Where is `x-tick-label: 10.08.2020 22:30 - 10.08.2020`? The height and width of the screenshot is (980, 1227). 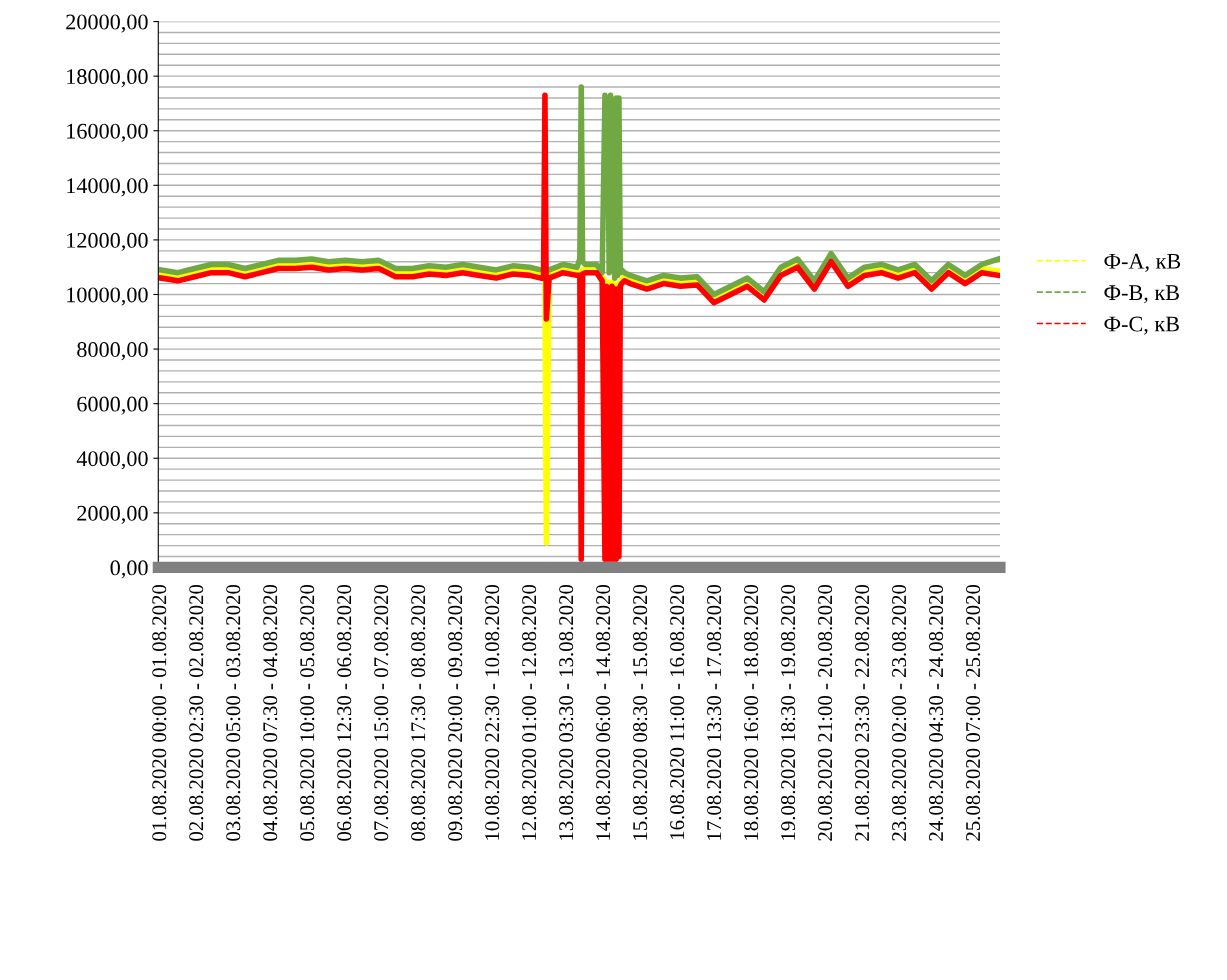
x-tick-label: 10.08.2020 22:30 - 10.08.2020 is located at coordinates (492, 712).